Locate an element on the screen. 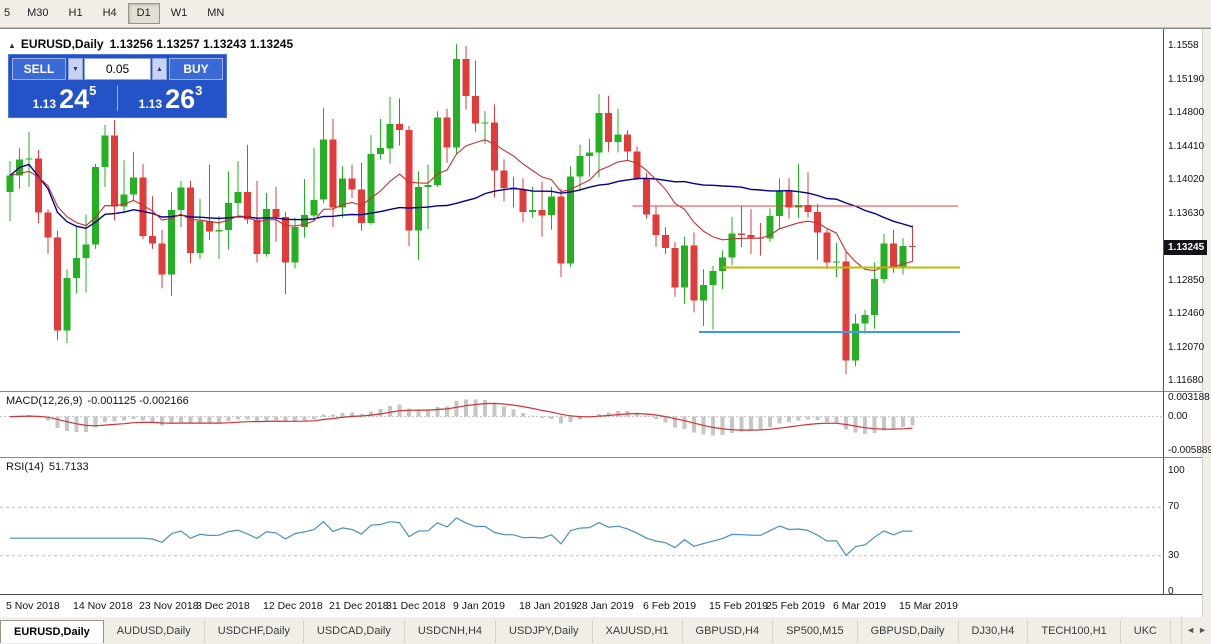 The height and width of the screenshot is (644, 1211). price-axis-label: 1.14800 is located at coordinates (1186, 112).